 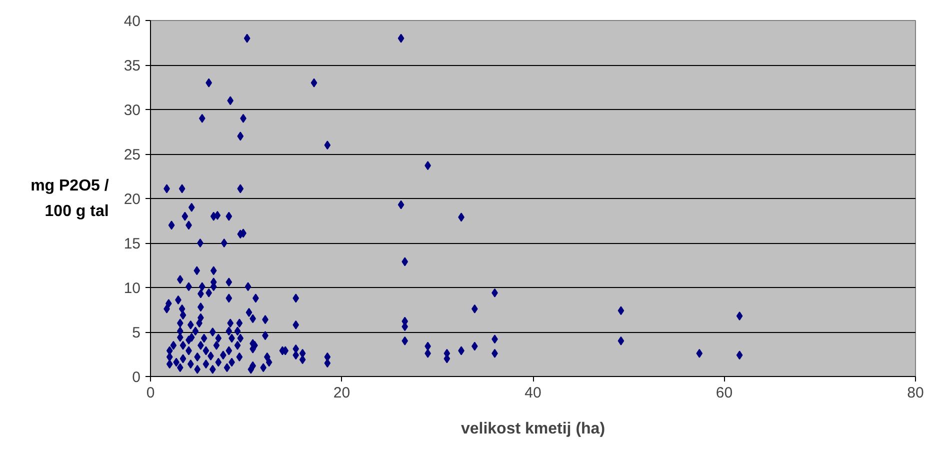 What do you see at coordinates (70, 198) in the screenshot?
I see `y-axis-title: mg P2O5 / 100 g tal` at bounding box center [70, 198].